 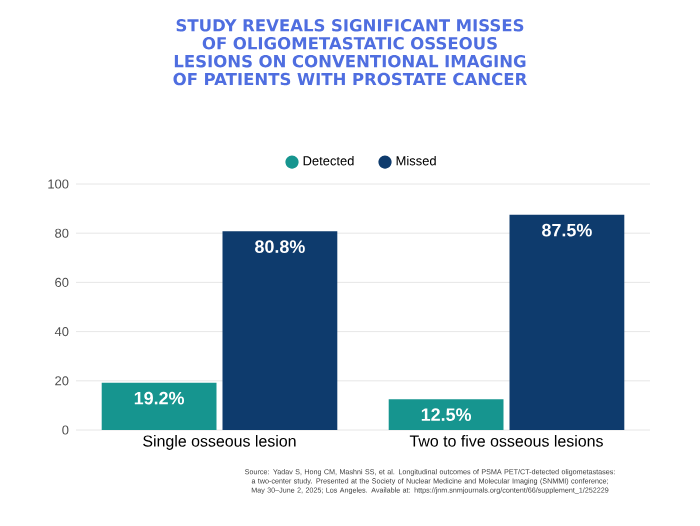 I want to click on data-label: 87.5%, so click(x=567, y=230).